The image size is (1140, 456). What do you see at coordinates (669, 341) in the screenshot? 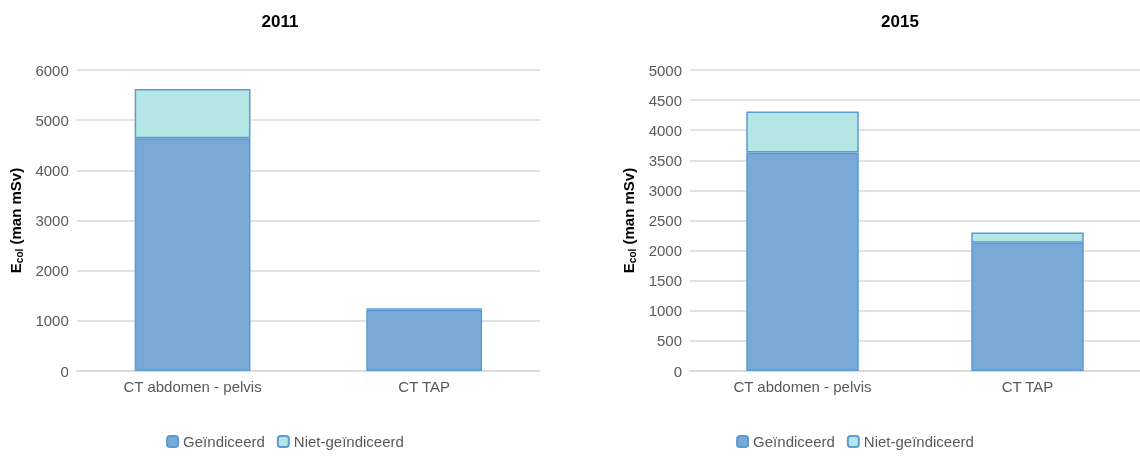
I see `y-tick-label: 500` at bounding box center [669, 341].